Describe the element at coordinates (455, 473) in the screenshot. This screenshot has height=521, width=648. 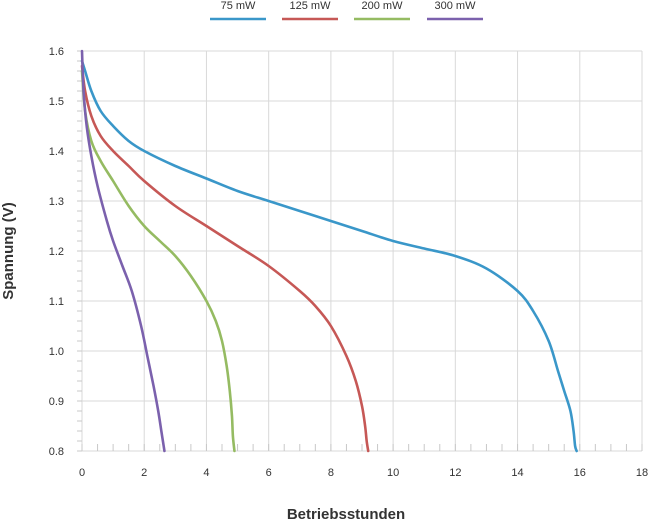
I see `x-tick-label: 12` at that location.